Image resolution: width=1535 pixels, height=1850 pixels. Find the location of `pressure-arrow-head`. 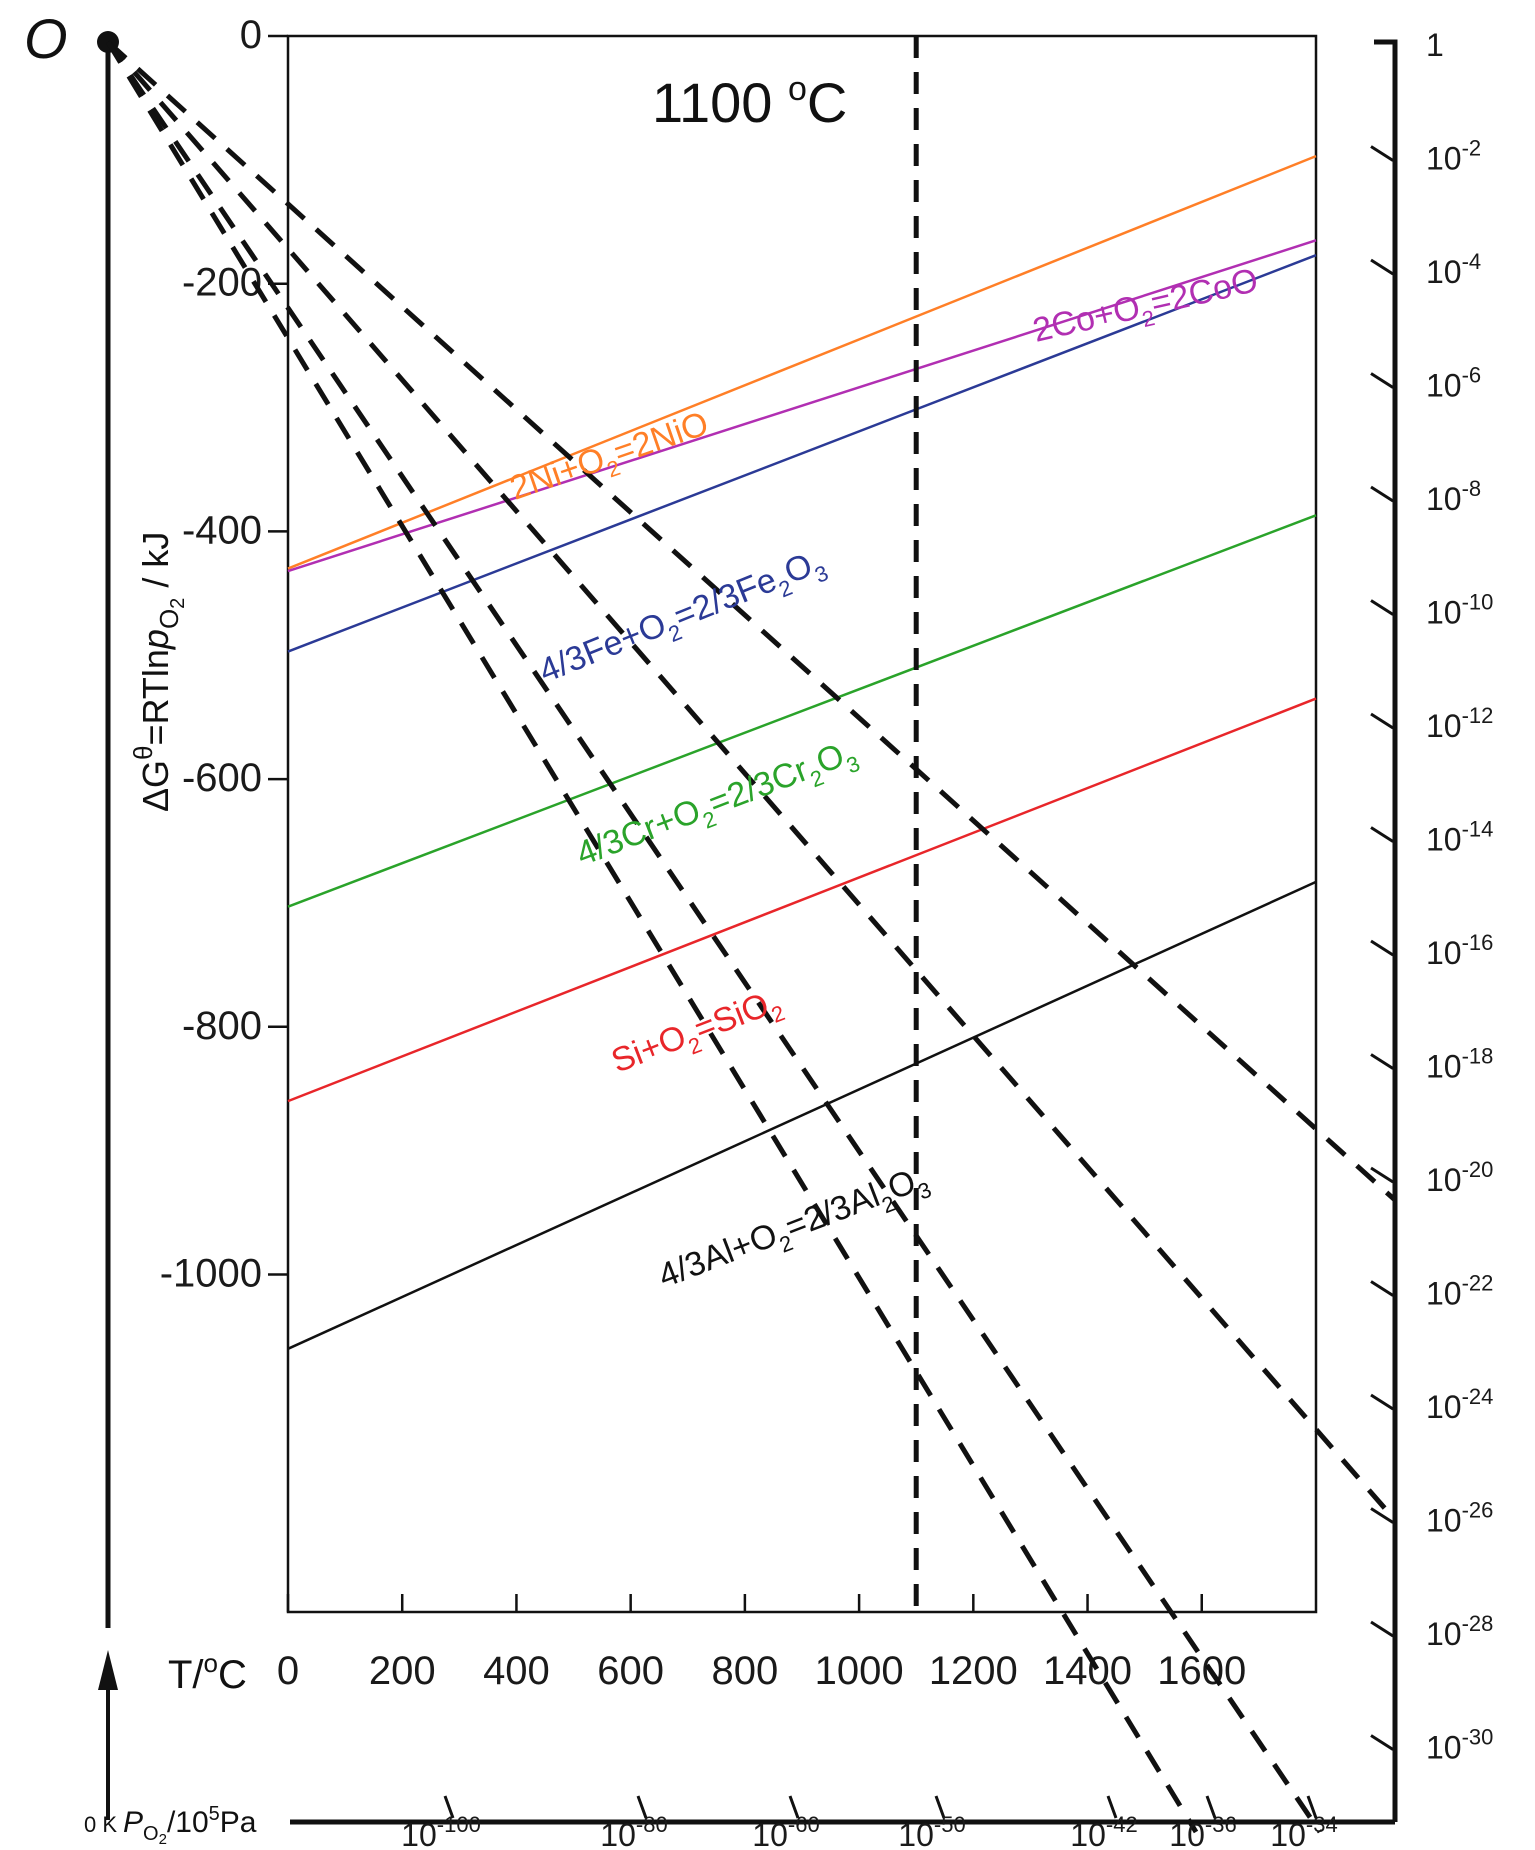

pressure-arrow-head is located at coordinates (108, 1670).